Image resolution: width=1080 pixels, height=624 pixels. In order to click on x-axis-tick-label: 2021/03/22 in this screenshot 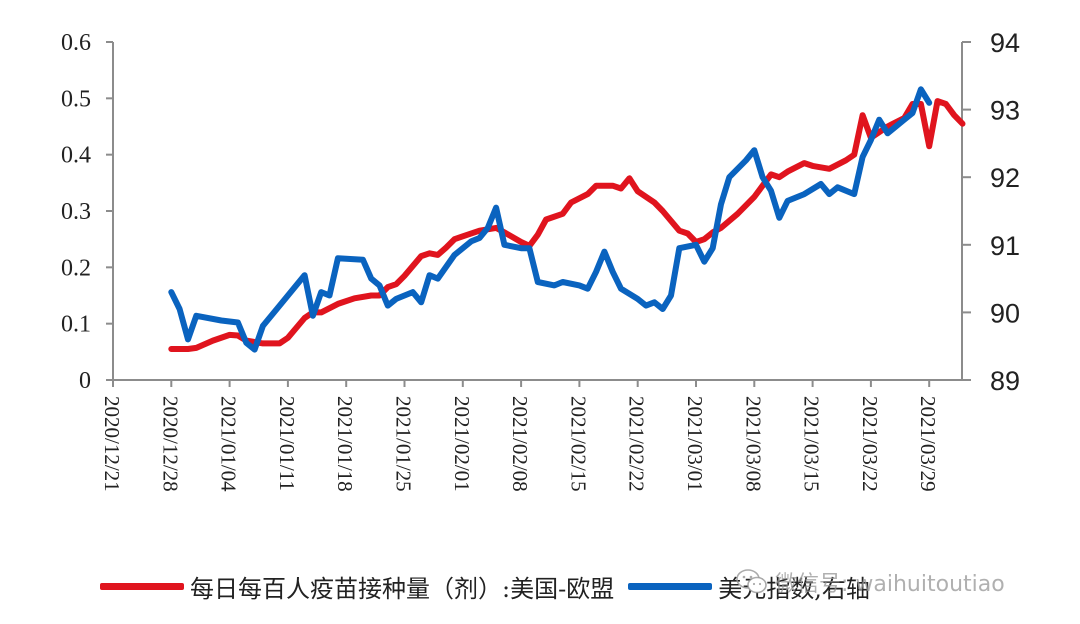, I will do `click(870, 444)`.